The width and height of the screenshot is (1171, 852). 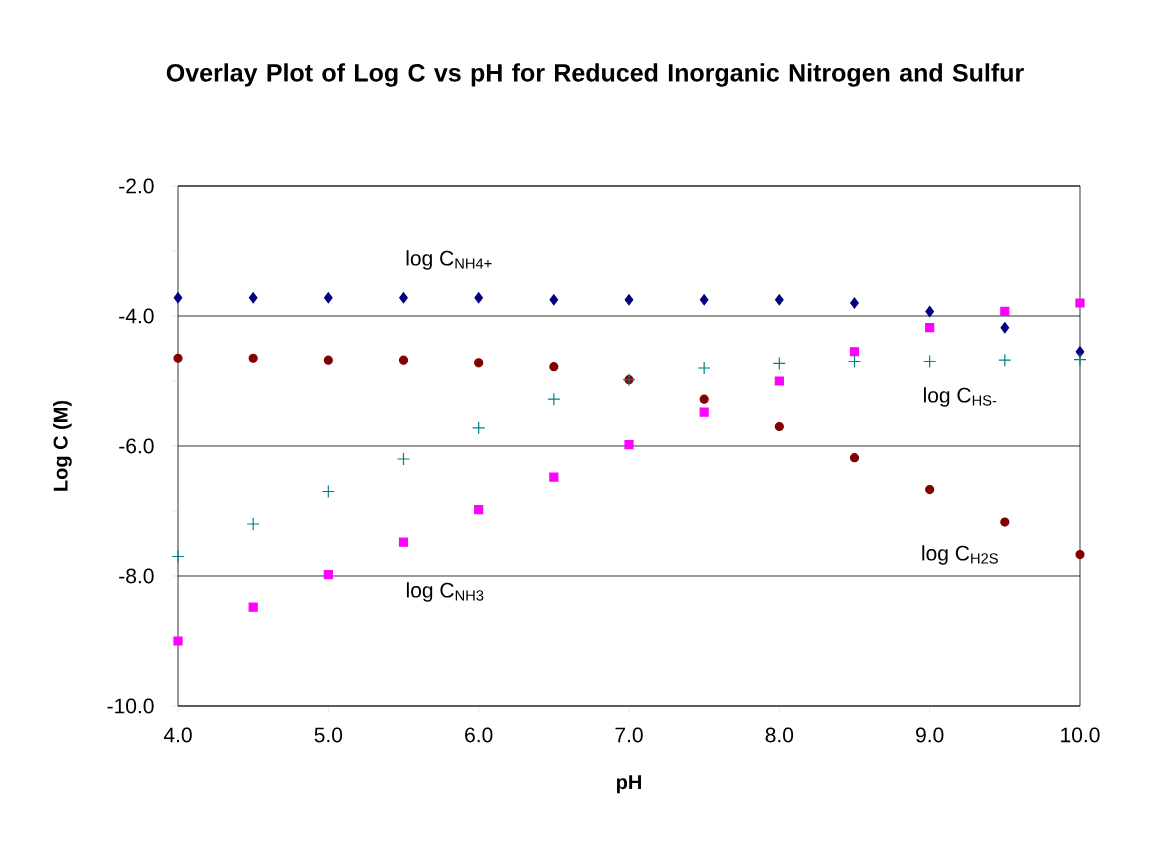 What do you see at coordinates (779, 735) in the screenshot?
I see `x-tick-label: 8.0` at bounding box center [779, 735].